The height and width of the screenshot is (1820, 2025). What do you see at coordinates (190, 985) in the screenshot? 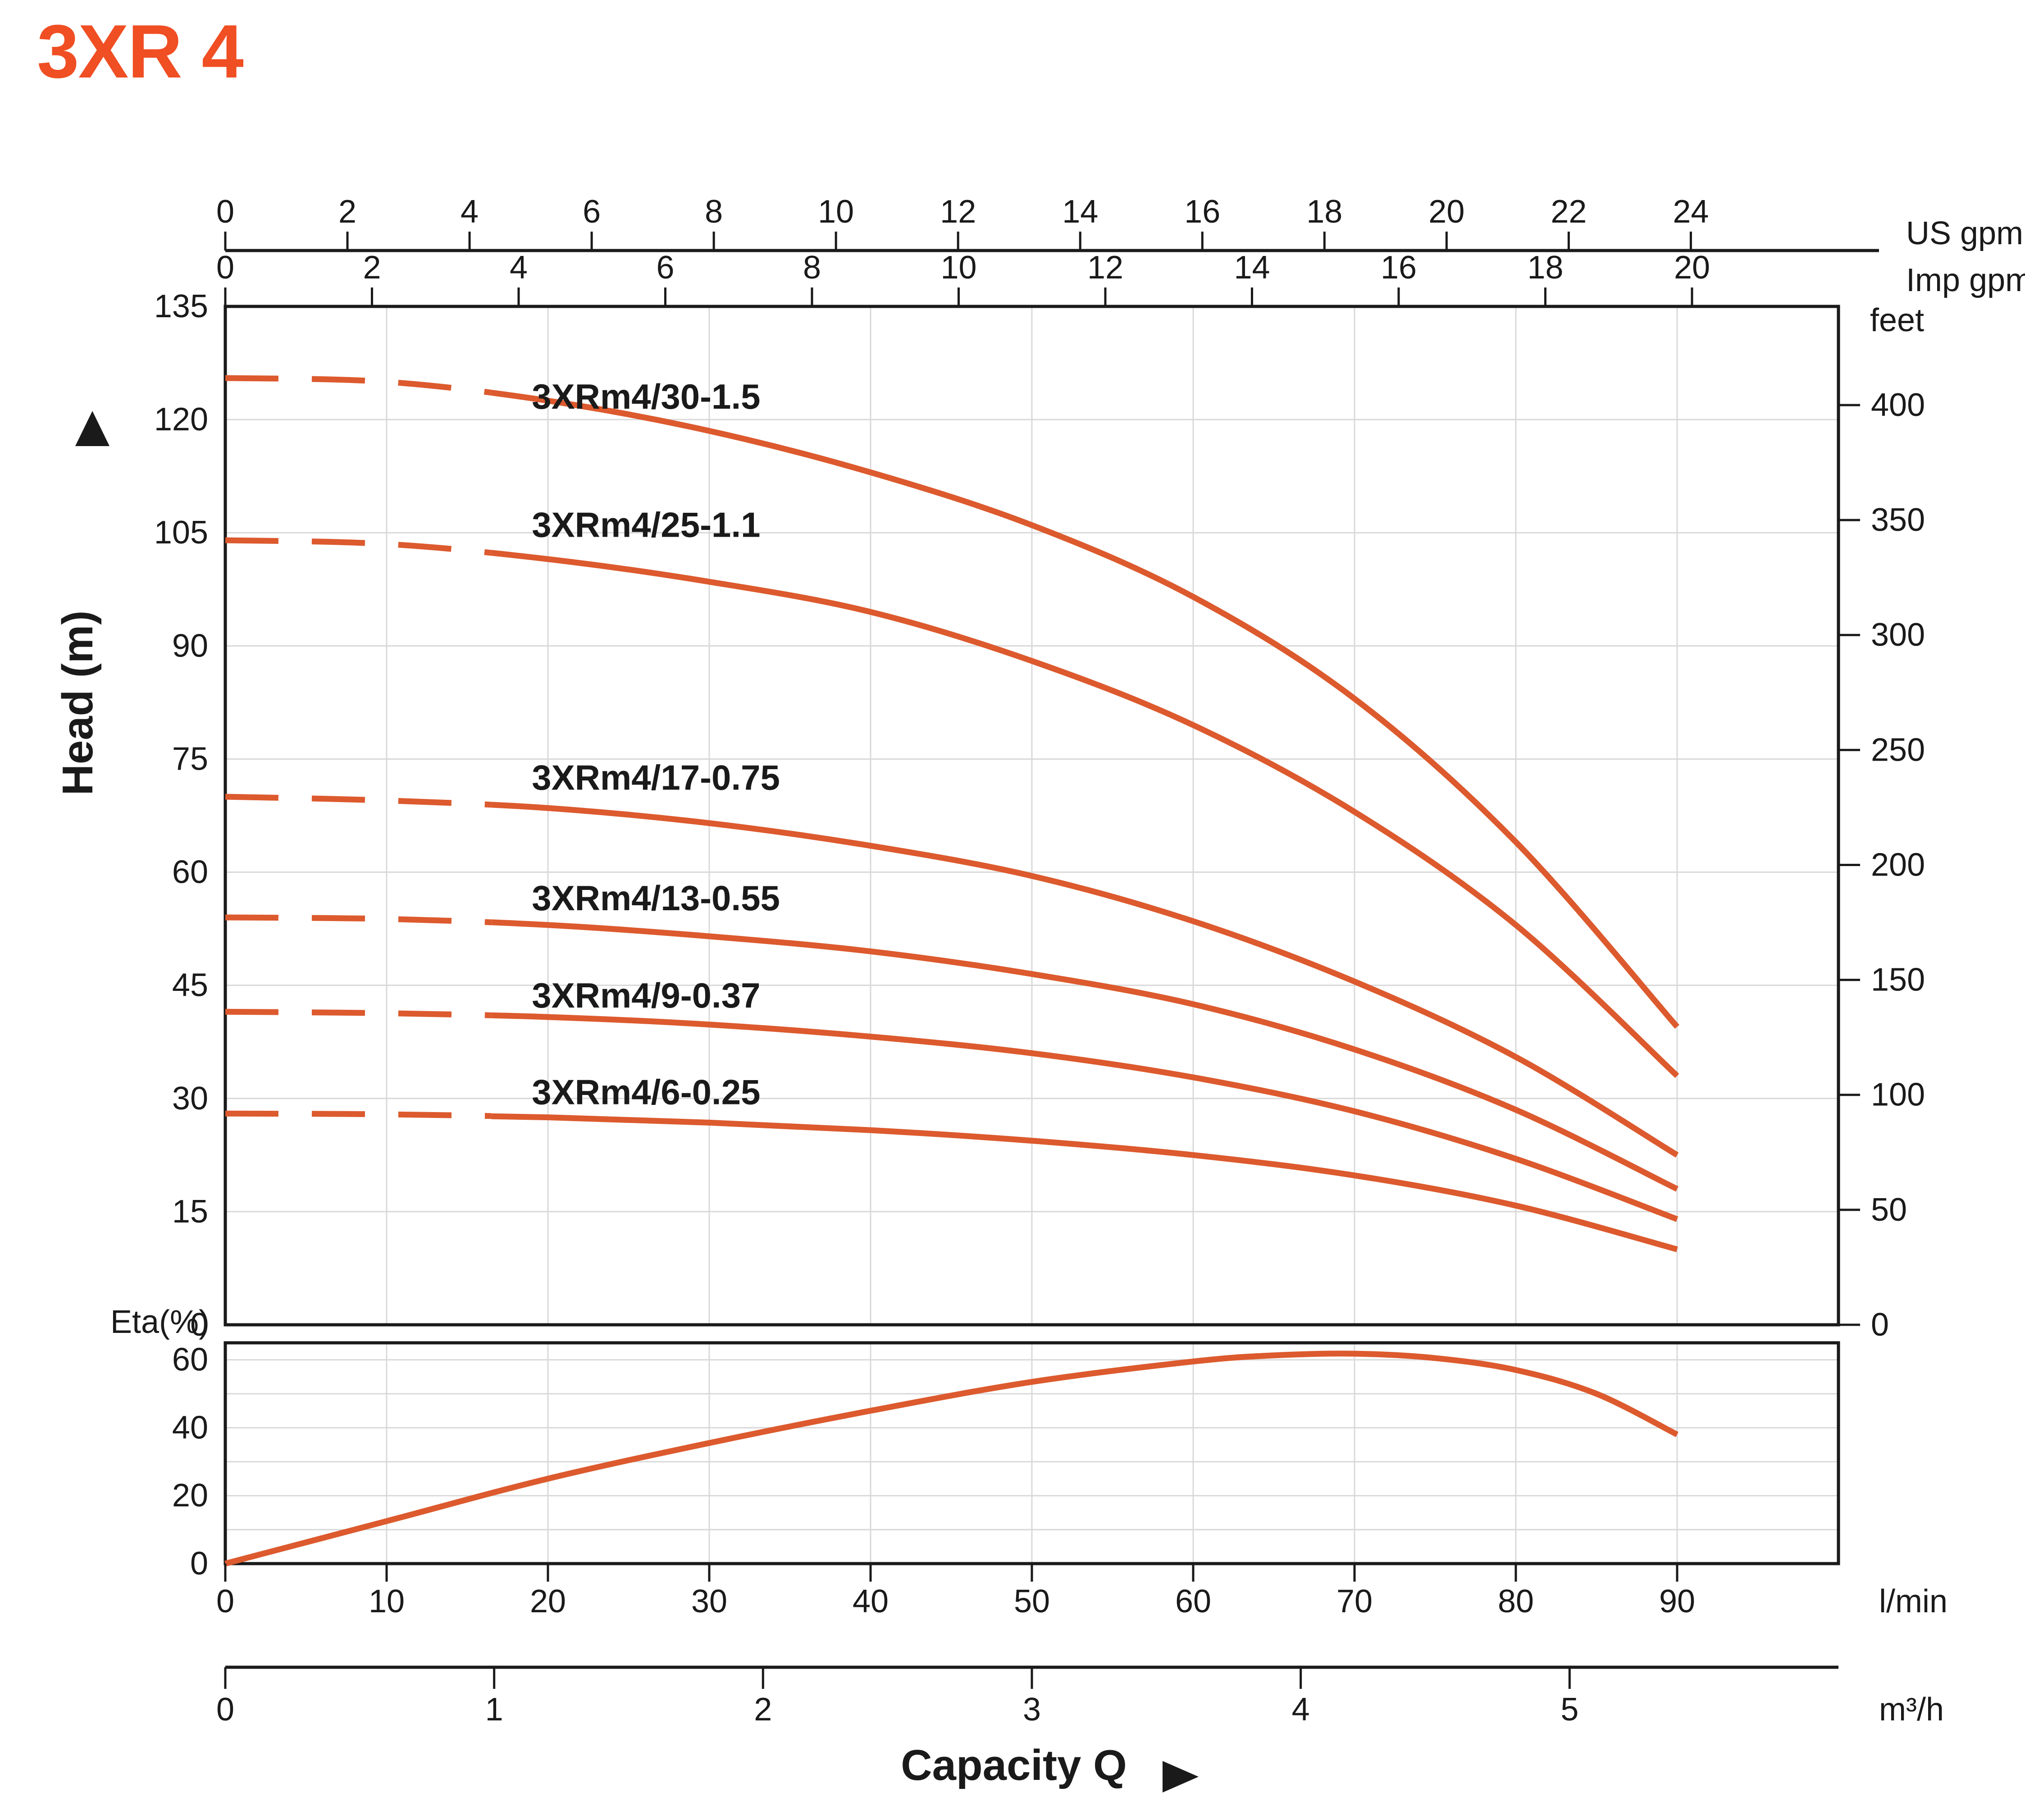
I see `head-m-tick-label: 45` at bounding box center [190, 985].